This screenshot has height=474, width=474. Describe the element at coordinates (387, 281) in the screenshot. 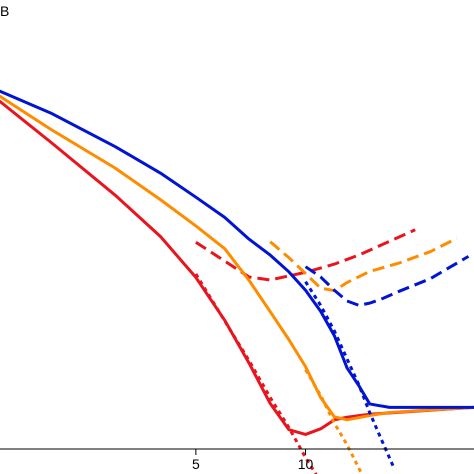

I see `series-line-9-dashed` at that location.